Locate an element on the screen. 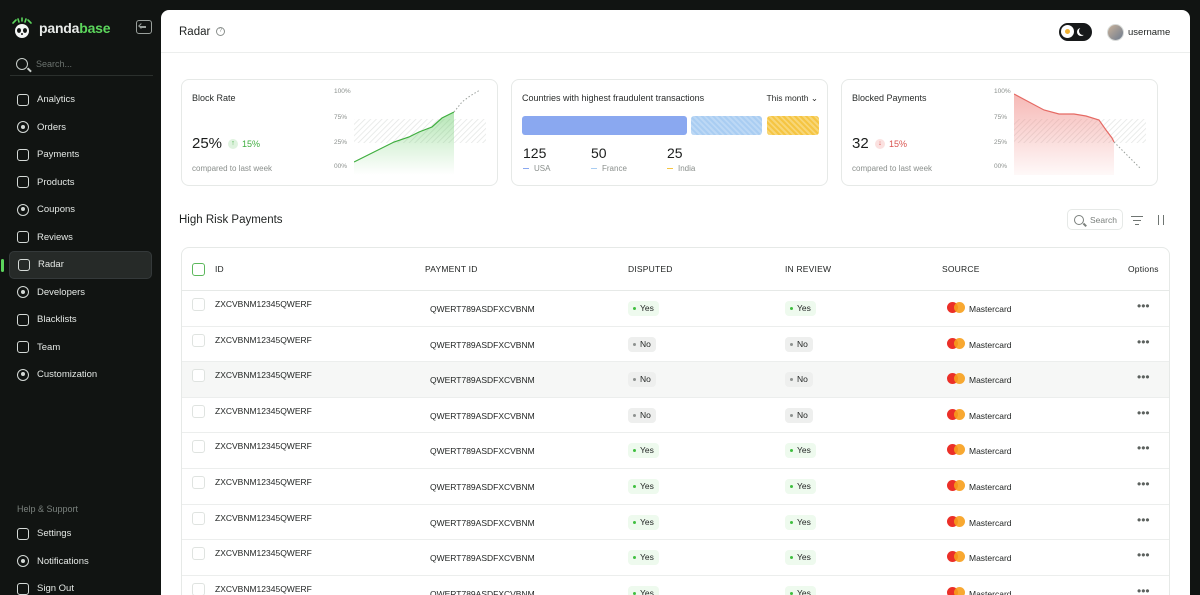  sidebar-item-products: Products is located at coordinates (80, 183).